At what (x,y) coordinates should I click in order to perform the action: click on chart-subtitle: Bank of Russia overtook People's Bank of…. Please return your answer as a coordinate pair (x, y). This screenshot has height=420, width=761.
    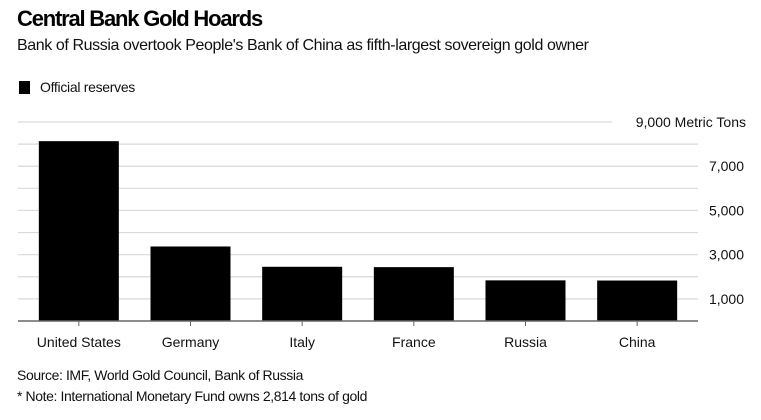
    Looking at the image, I should click on (303, 45).